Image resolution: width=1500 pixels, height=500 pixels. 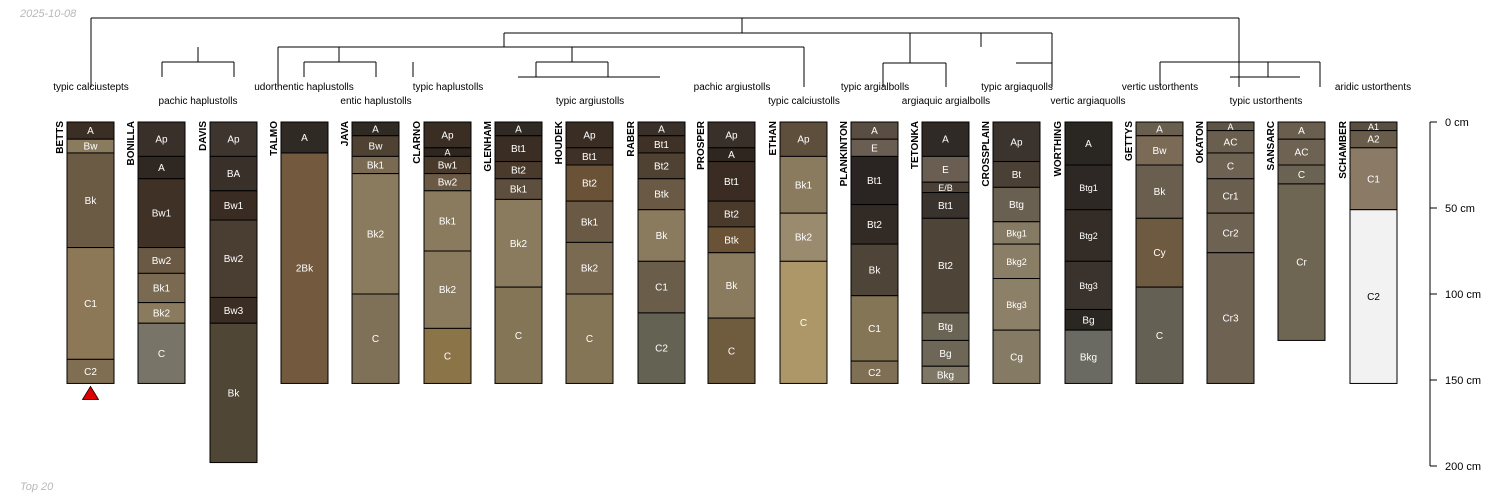 I want to click on horizon-label: Bw, so click(x=91, y=147).